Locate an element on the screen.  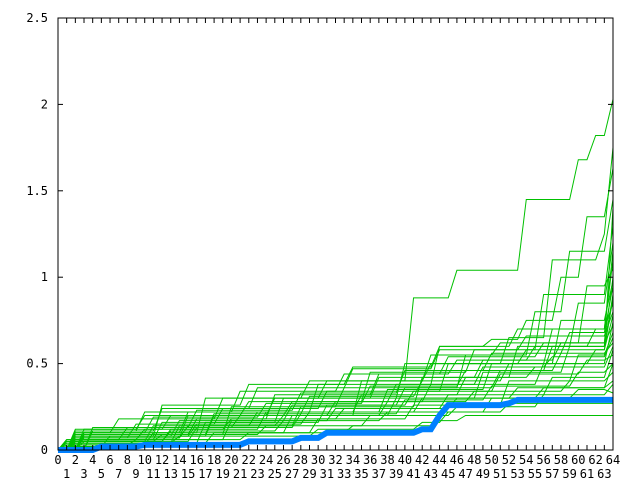
x-tick-label: 17 is located at coordinates (205, 473).